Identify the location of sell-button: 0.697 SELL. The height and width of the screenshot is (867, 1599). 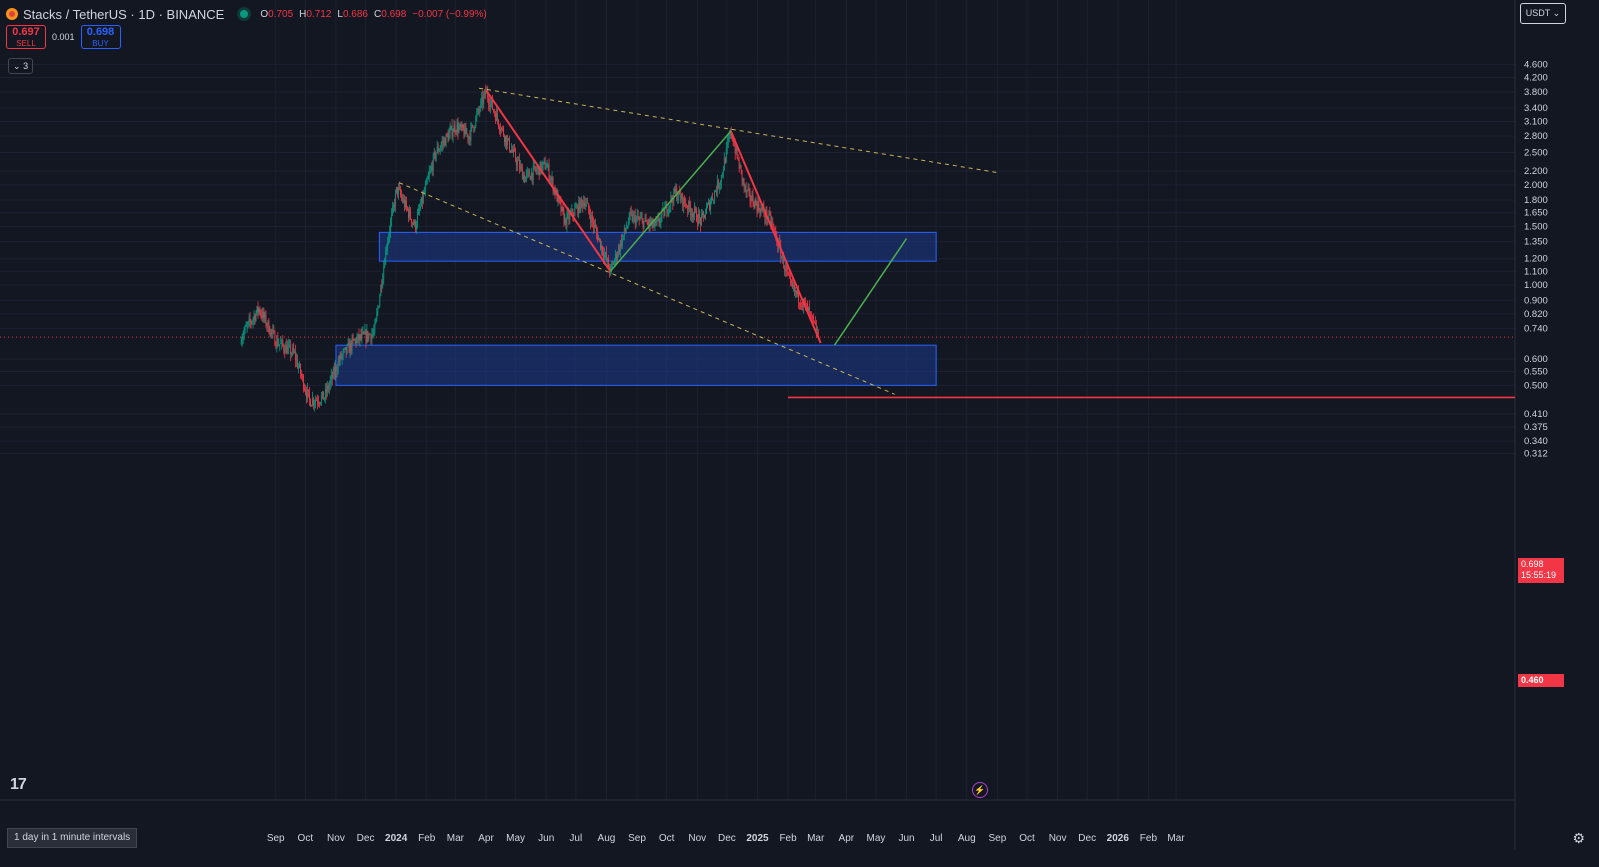
(26, 37).